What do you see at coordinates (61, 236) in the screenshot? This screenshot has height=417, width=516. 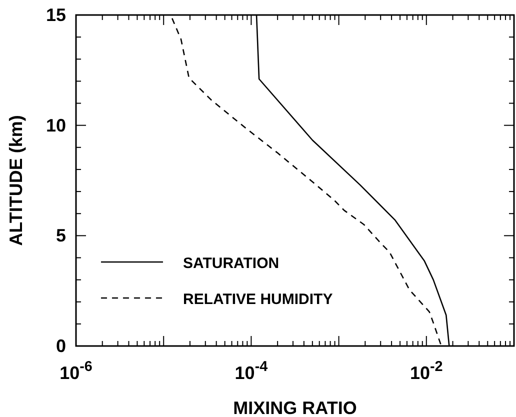 I see `y-tick-label: 5` at bounding box center [61, 236].